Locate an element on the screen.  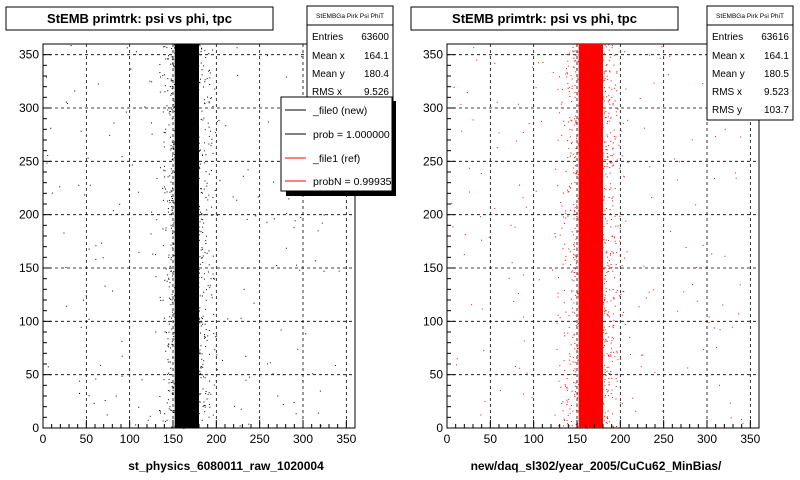
y-tick-label: 200 is located at coordinates (29, 215).